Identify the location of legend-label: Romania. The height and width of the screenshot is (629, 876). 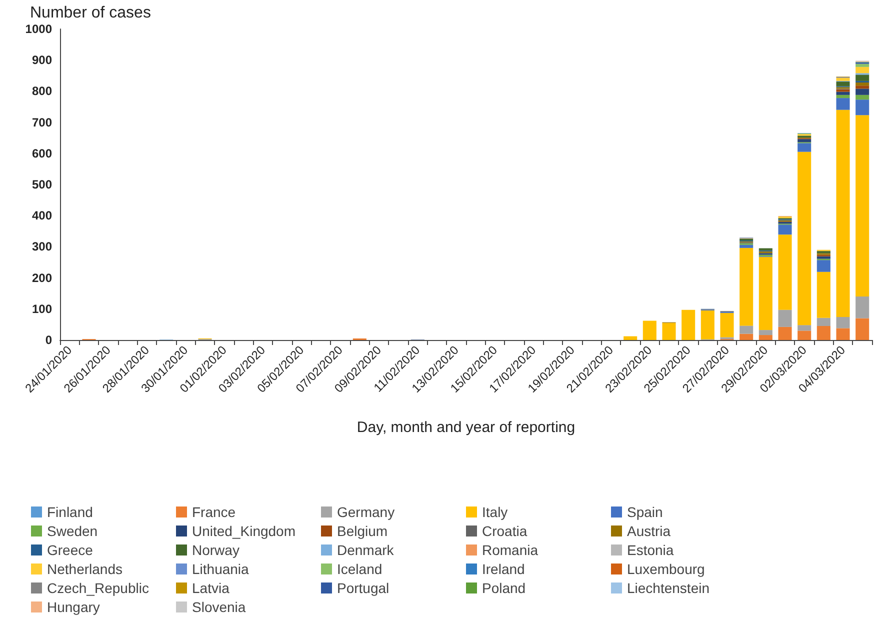
(510, 550).